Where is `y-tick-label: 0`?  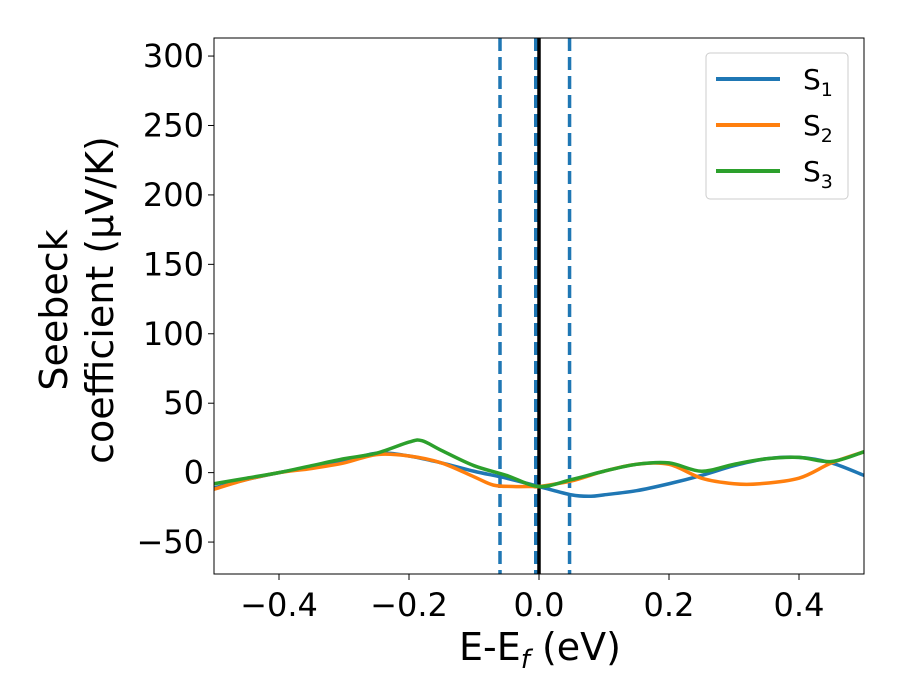
y-tick-label: 0 is located at coordinates (194, 473).